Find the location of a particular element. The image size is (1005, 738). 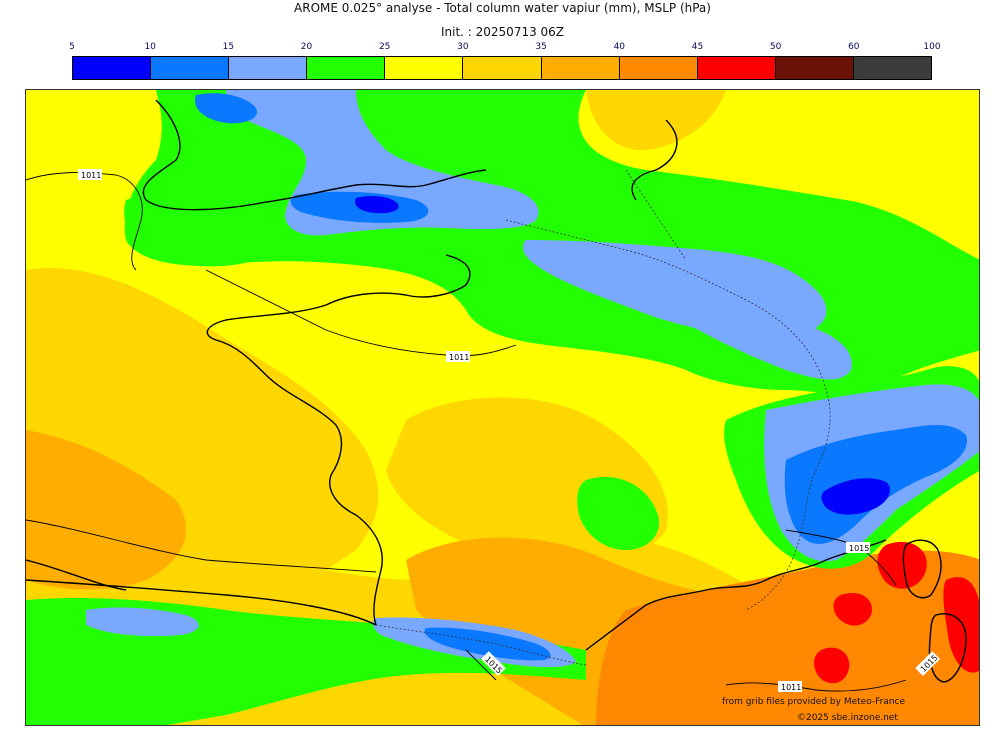

colorbar-tick: 50 is located at coordinates (775, 47).